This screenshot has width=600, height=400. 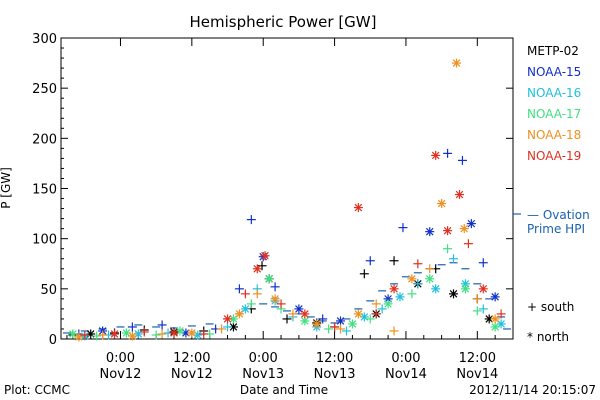 What do you see at coordinates (553, 51) in the screenshot?
I see `legend-entry: METP-02` at bounding box center [553, 51].